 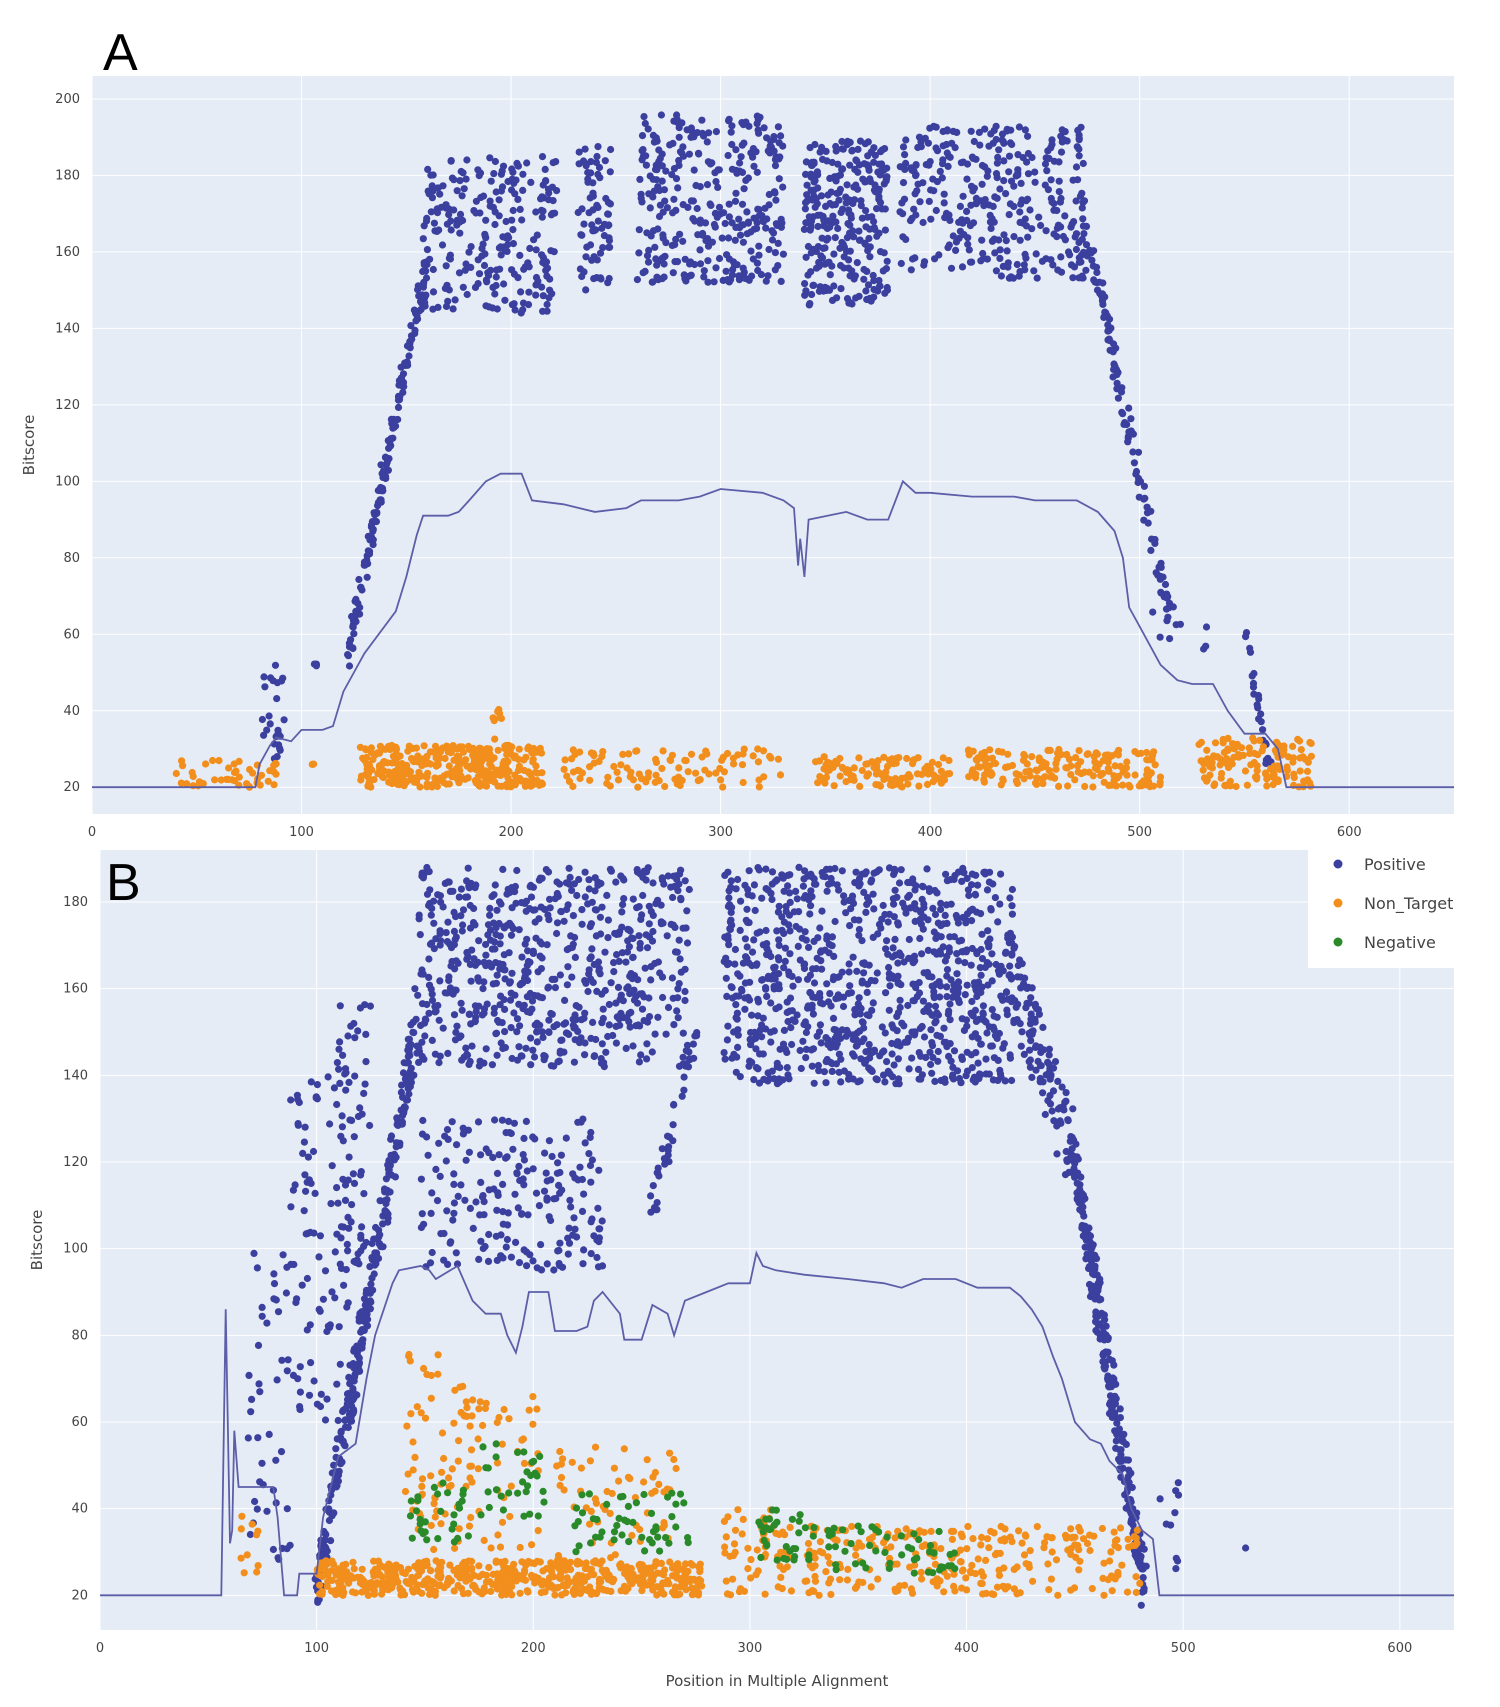 I want to click on x-tick-label: 0, so click(x=92, y=832).